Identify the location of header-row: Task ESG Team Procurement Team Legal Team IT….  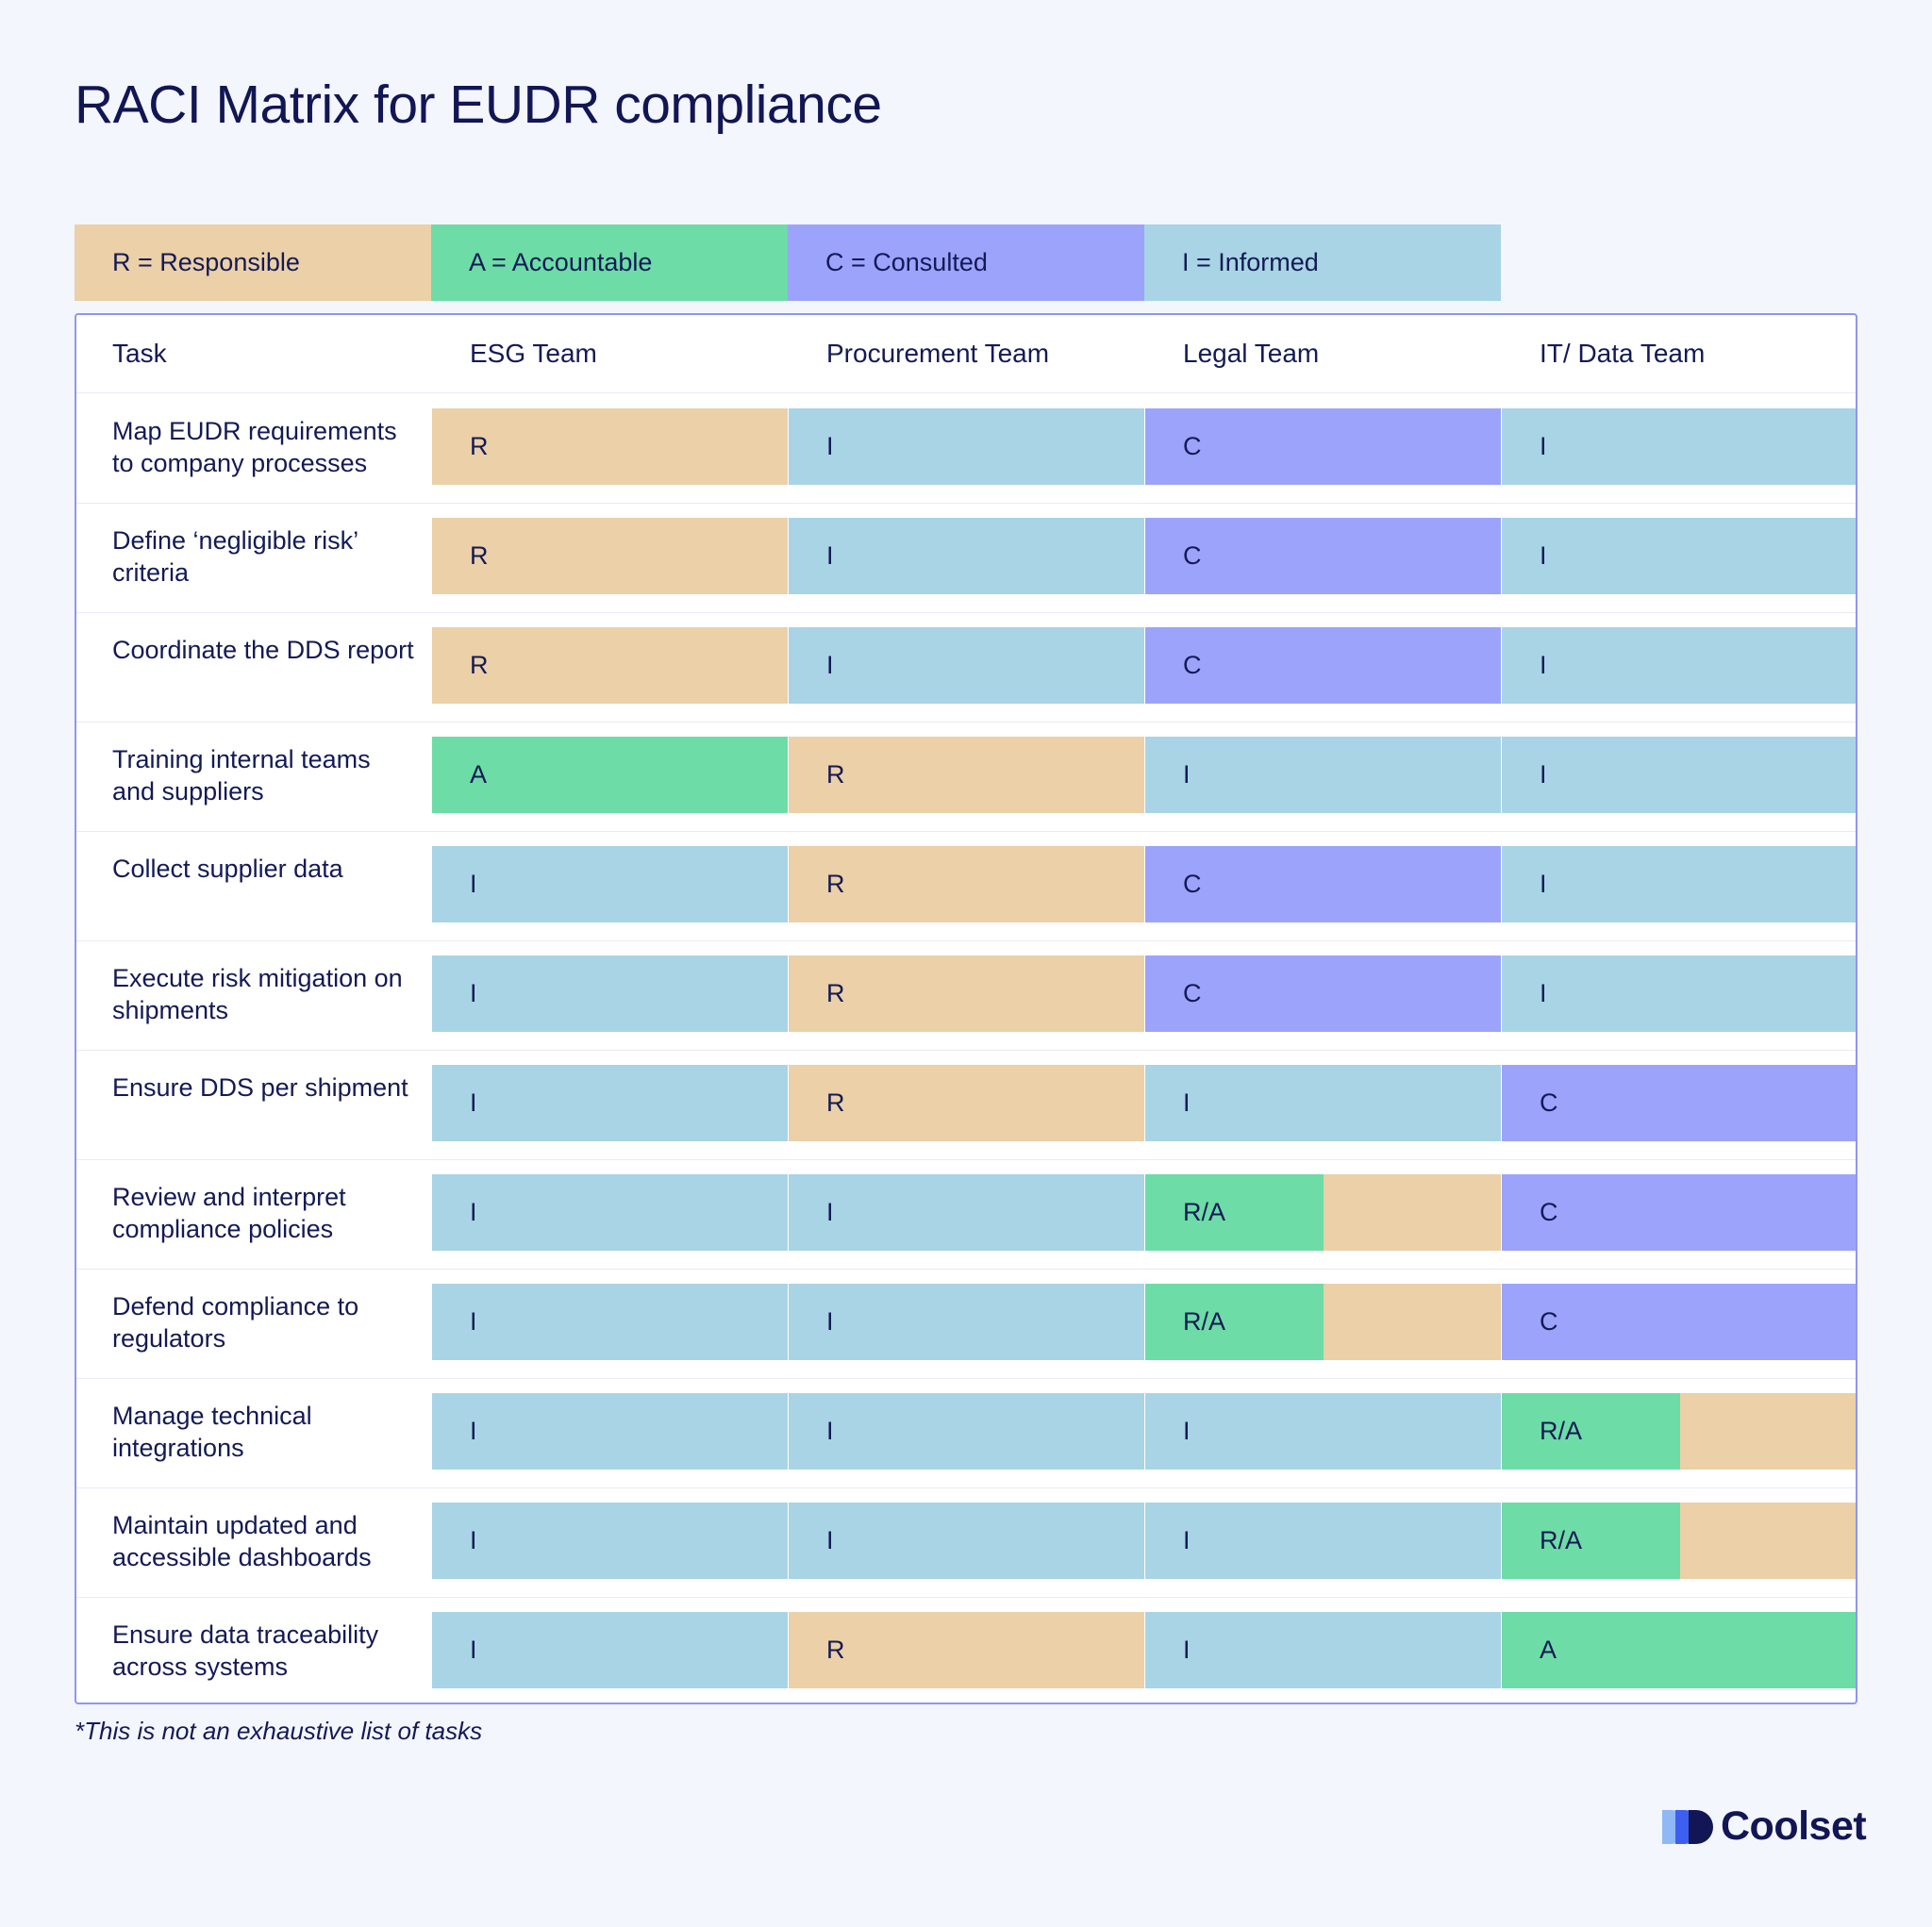
(966, 354).